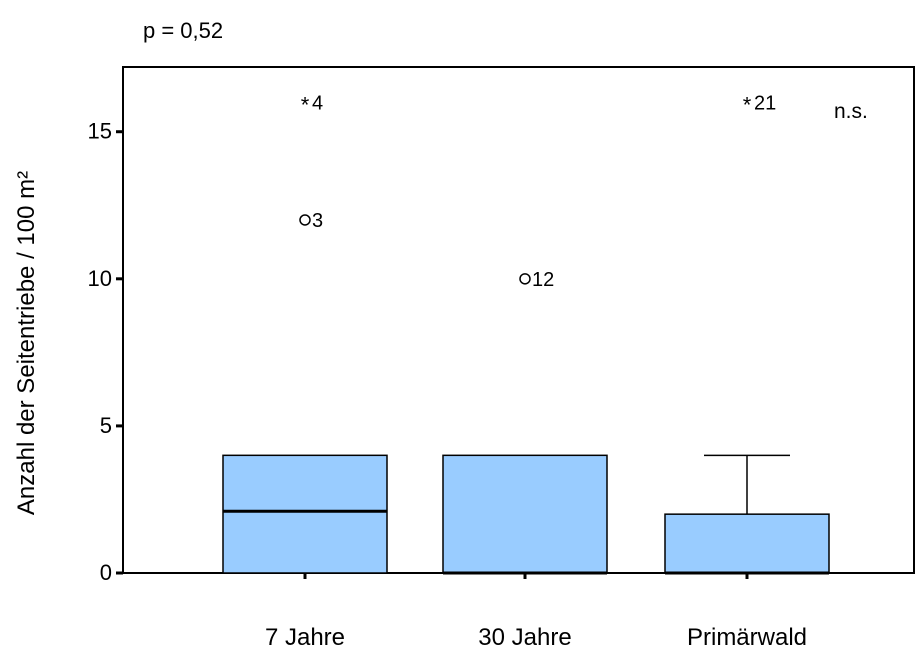 The image size is (916, 651). Describe the element at coordinates (851, 111) in the screenshot. I see `significance-annotation: n.s.` at that location.